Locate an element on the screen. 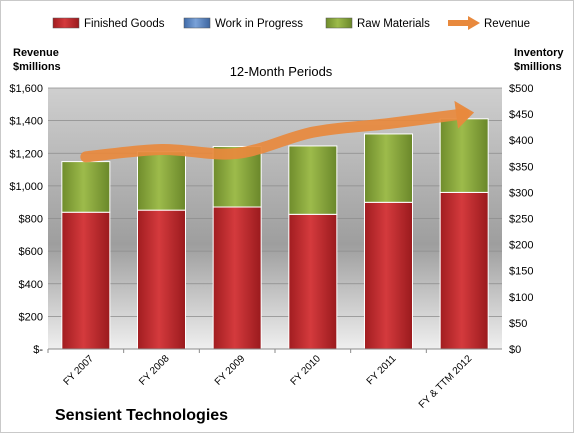 Image resolution: width=574 pixels, height=437 pixels. x-tick-label: FY 2010 is located at coordinates (306, 370).